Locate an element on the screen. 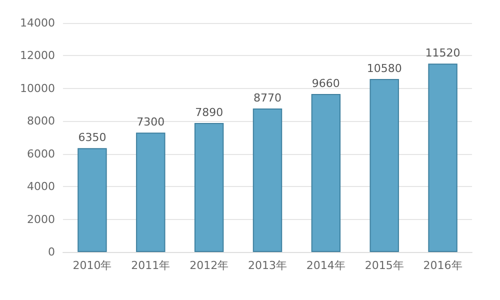  x-tick-label: 2011年 is located at coordinates (150, 265).